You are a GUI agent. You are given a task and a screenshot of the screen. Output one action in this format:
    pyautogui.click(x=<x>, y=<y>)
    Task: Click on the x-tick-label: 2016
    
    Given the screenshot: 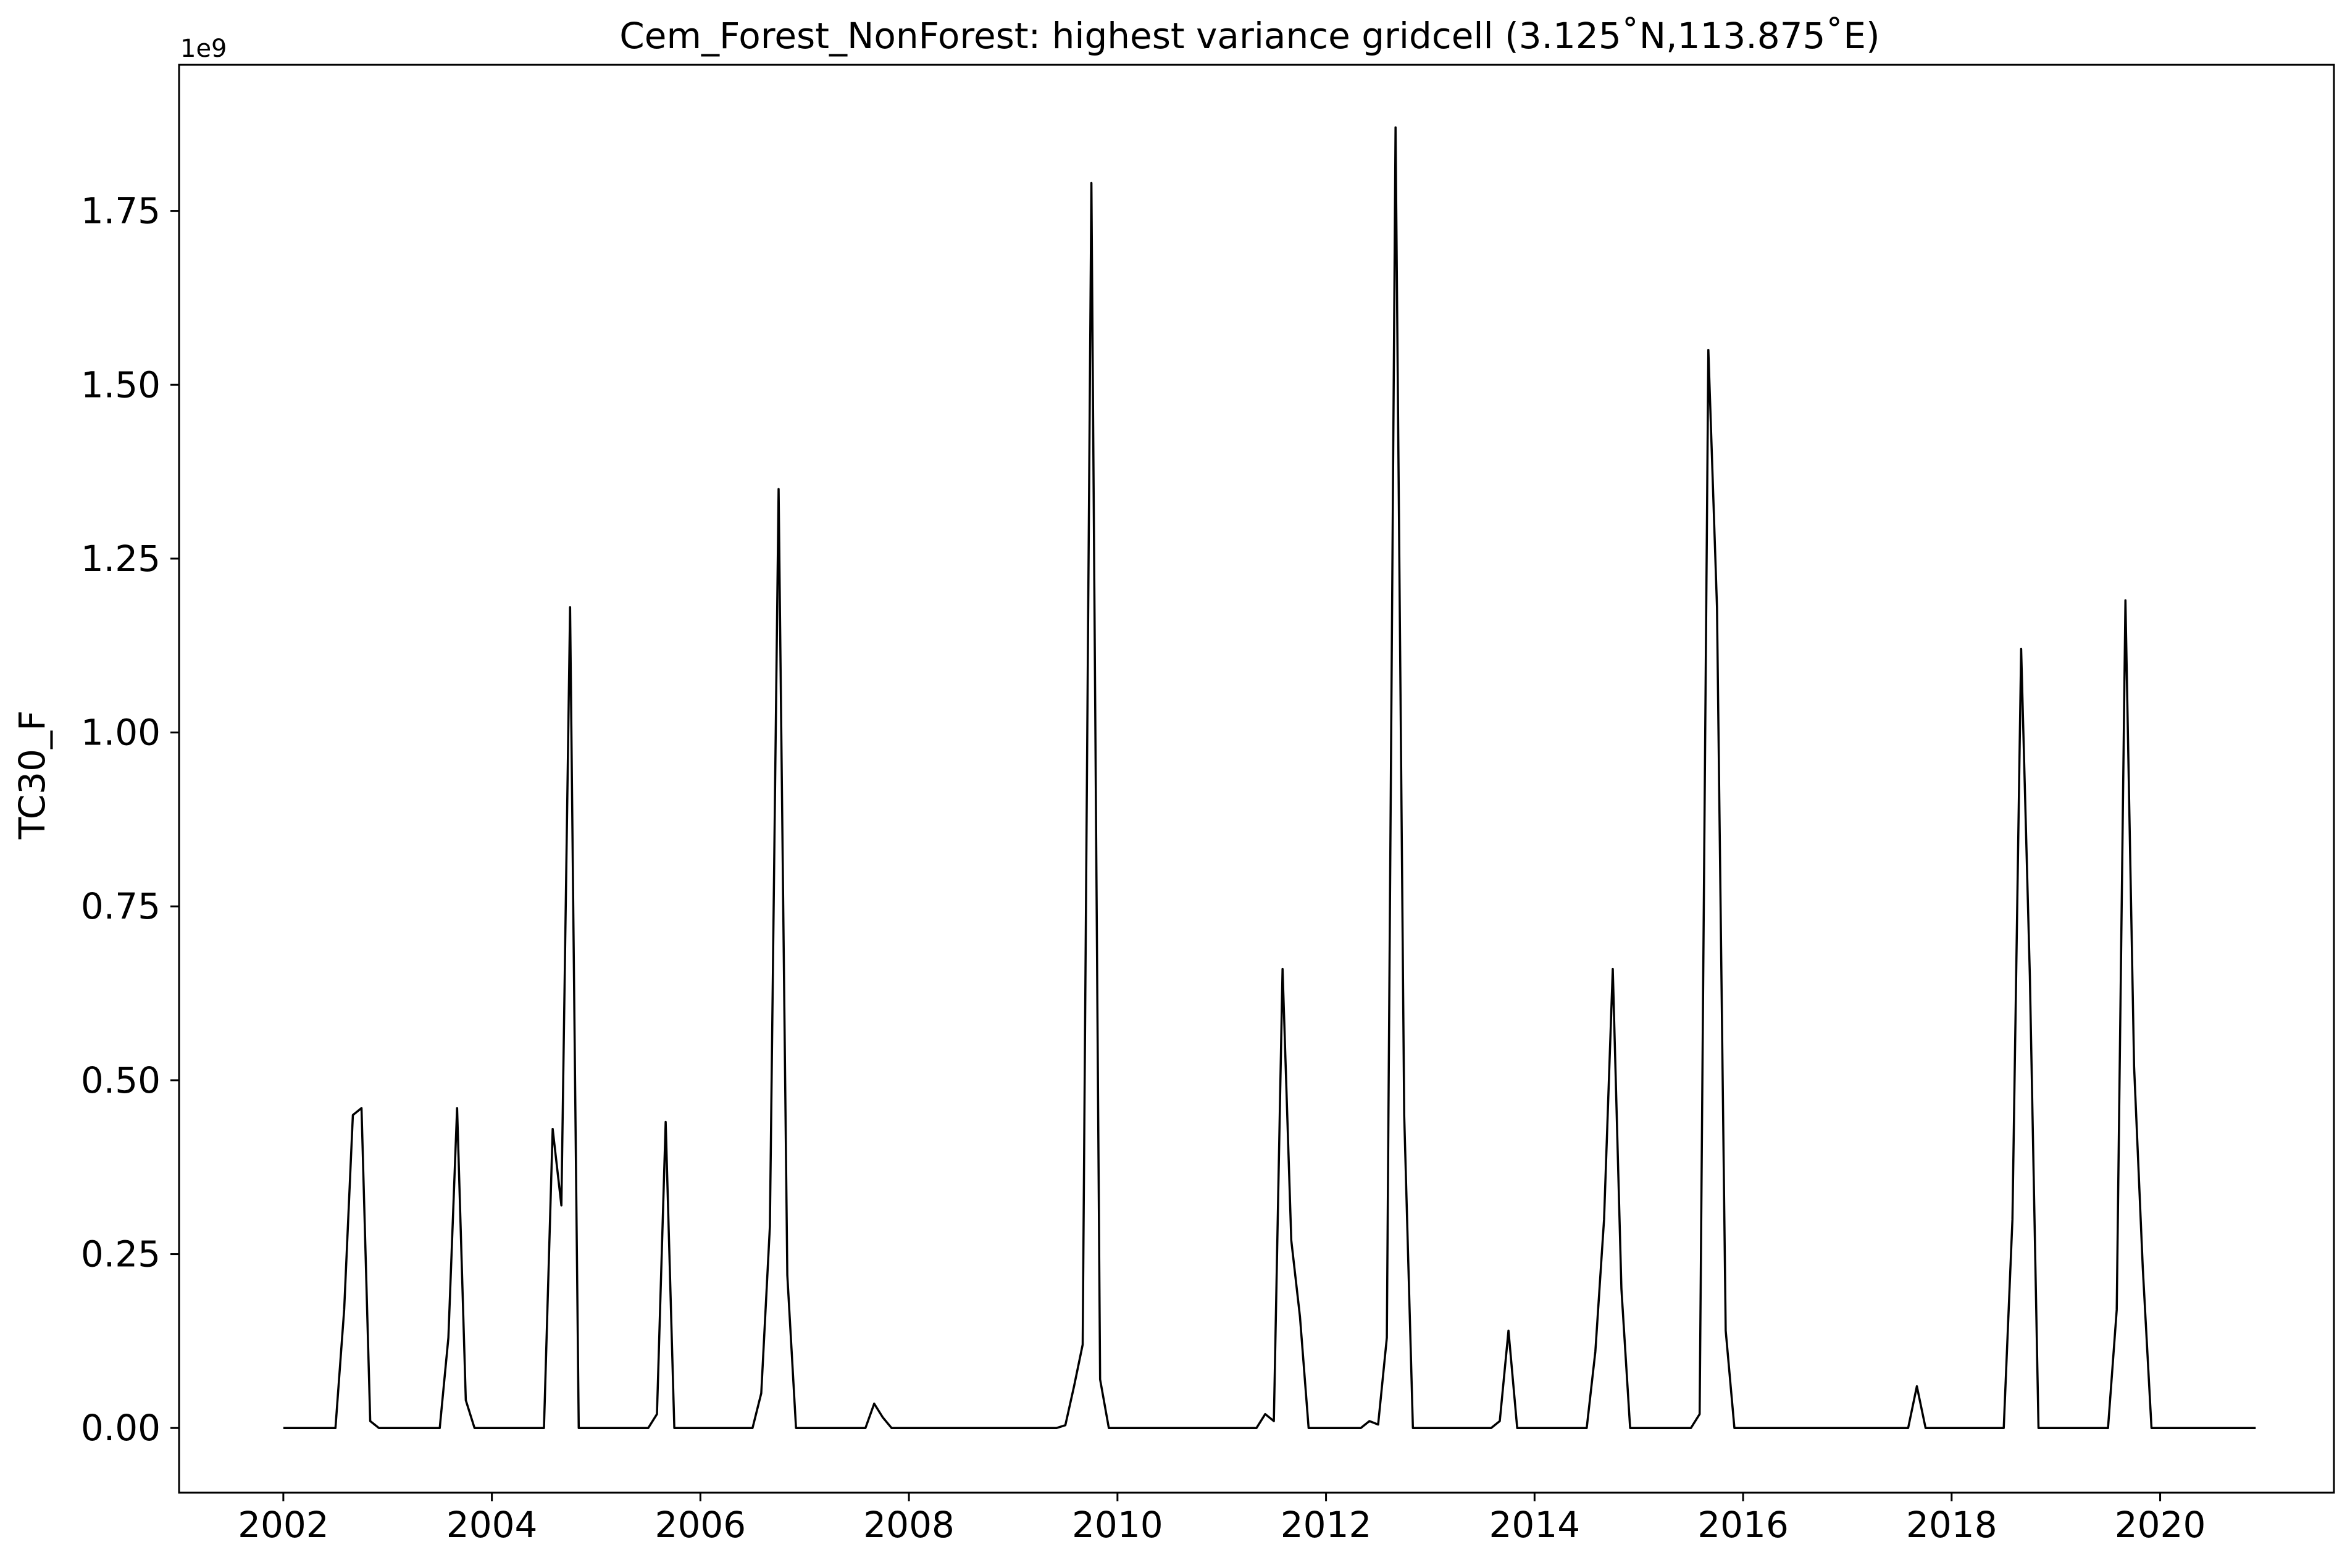 What is the action you would take?
    pyautogui.click(x=1743, y=1525)
    